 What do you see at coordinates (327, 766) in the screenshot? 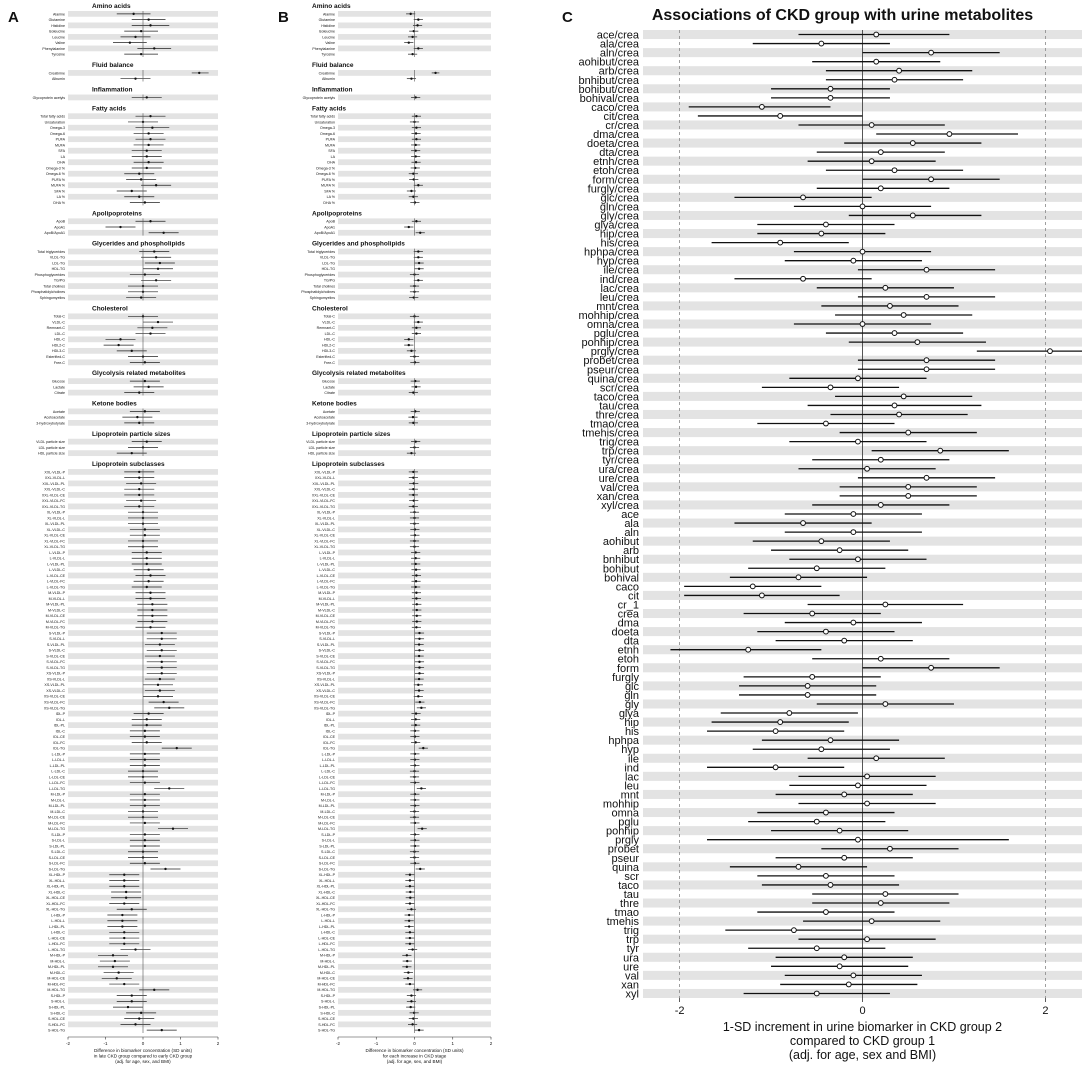
I see `row-label-l-ldl-pl: L-LDL-PL` at bounding box center [327, 766].